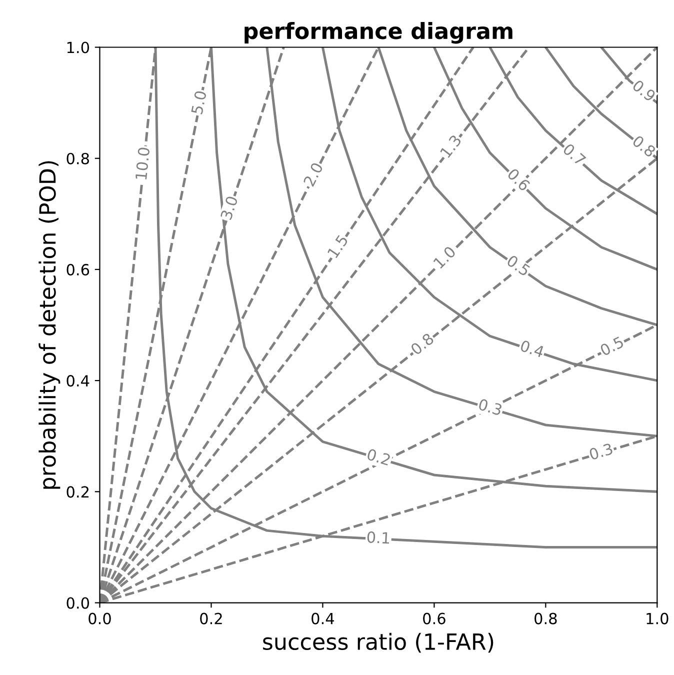  I want to click on y-tick-label: 0.4, so click(78, 381).